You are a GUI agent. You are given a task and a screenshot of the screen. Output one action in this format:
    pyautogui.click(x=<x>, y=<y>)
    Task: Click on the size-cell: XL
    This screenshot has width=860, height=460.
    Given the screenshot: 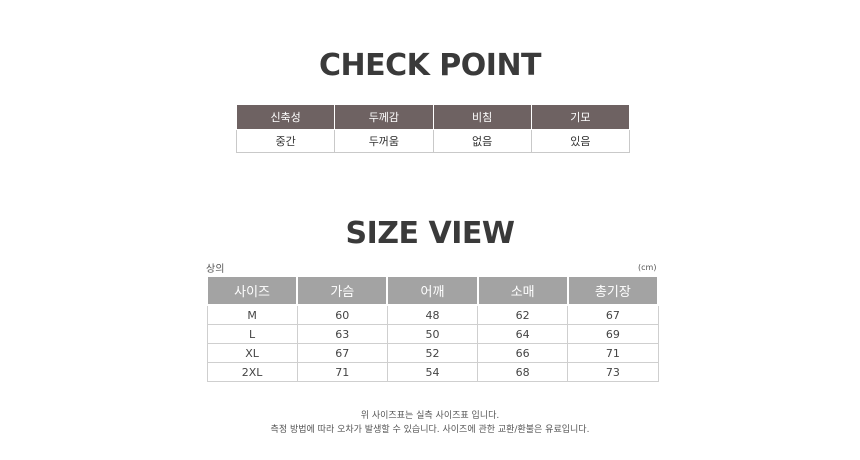 What is the action you would take?
    pyautogui.click(x=252, y=353)
    